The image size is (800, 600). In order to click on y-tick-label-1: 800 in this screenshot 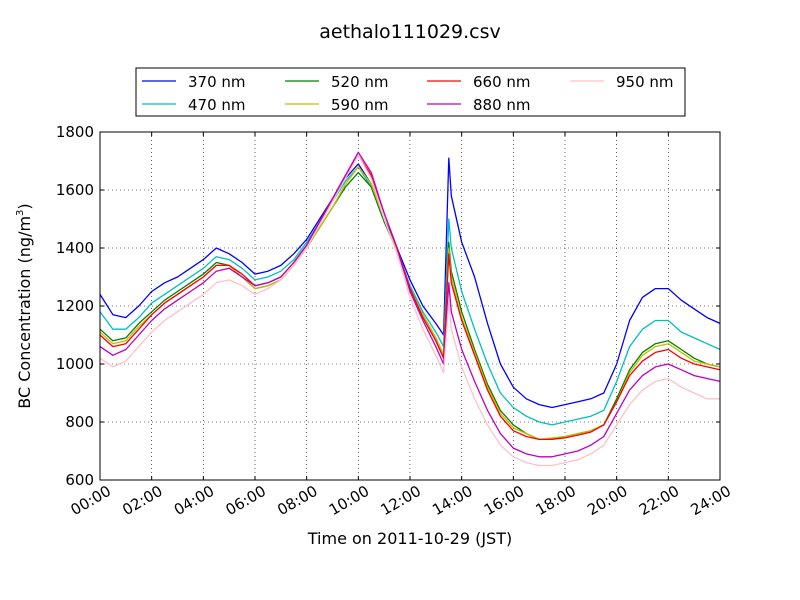, I will do `click(79, 422)`.